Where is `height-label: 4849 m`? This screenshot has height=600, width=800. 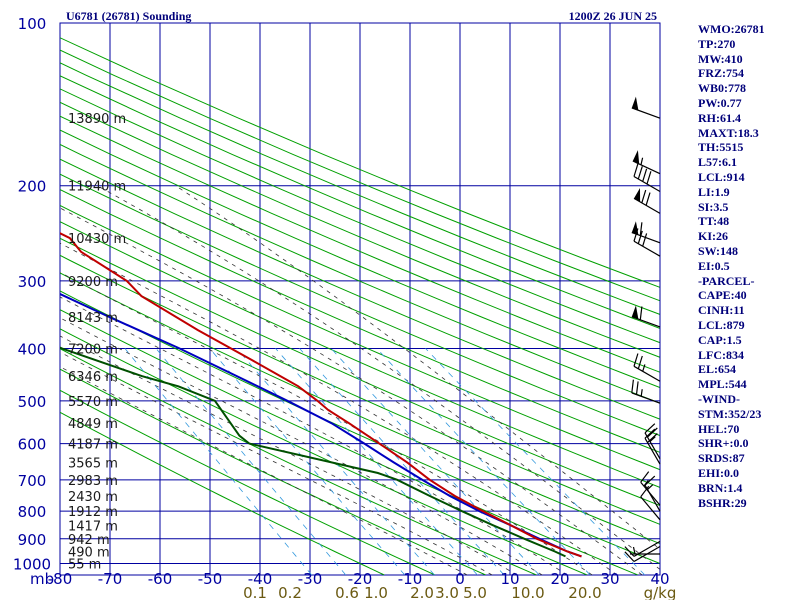
height-label: 4849 m is located at coordinates (93, 424).